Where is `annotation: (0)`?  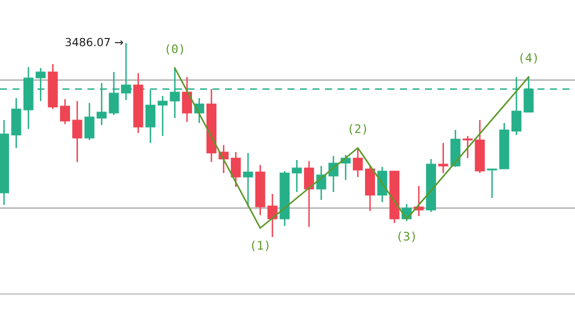 annotation: (0) is located at coordinates (175, 49).